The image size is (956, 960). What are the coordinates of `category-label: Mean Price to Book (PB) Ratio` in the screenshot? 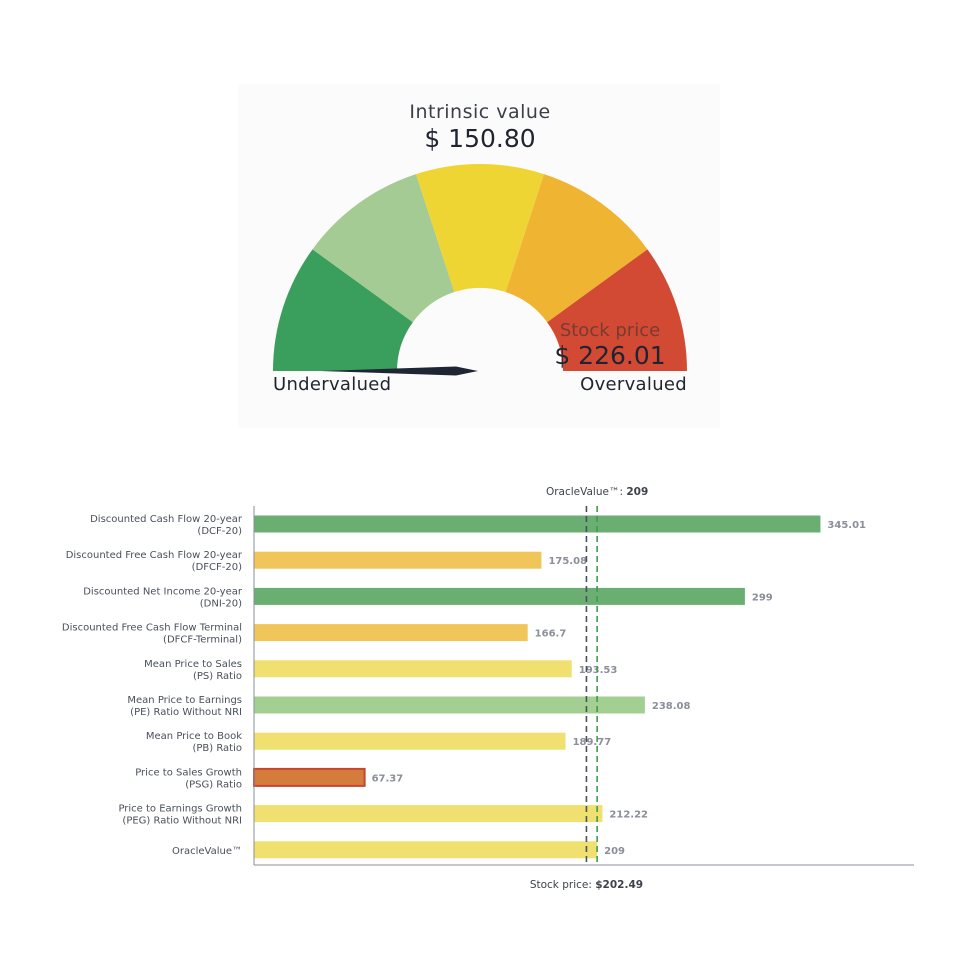 It's located at (194, 742).